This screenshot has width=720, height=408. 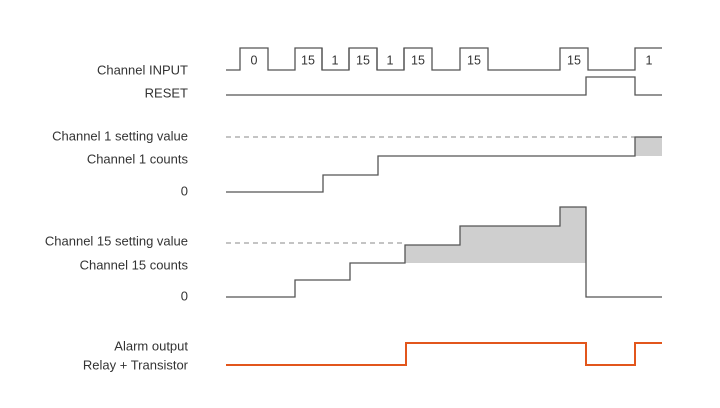 What do you see at coordinates (166, 92) in the screenshot?
I see `row-label: RESET` at bounding box center [166, 92].